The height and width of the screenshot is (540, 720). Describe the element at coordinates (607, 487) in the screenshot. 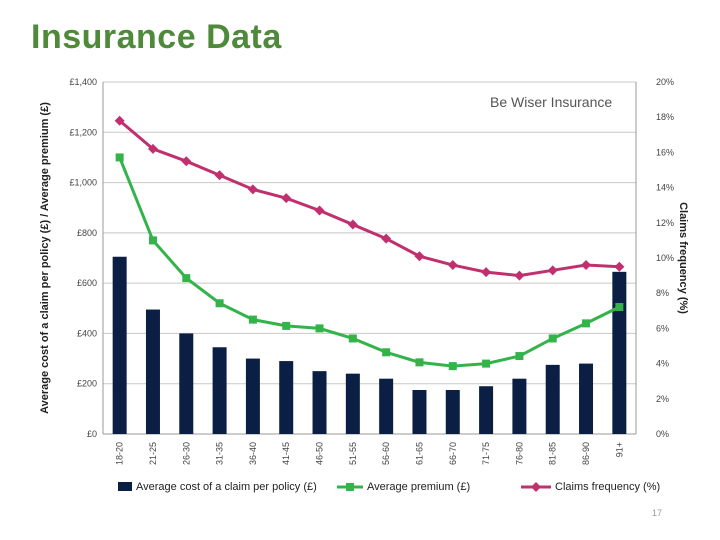

I see `legend-label: Claims frequency (%)` at that location.